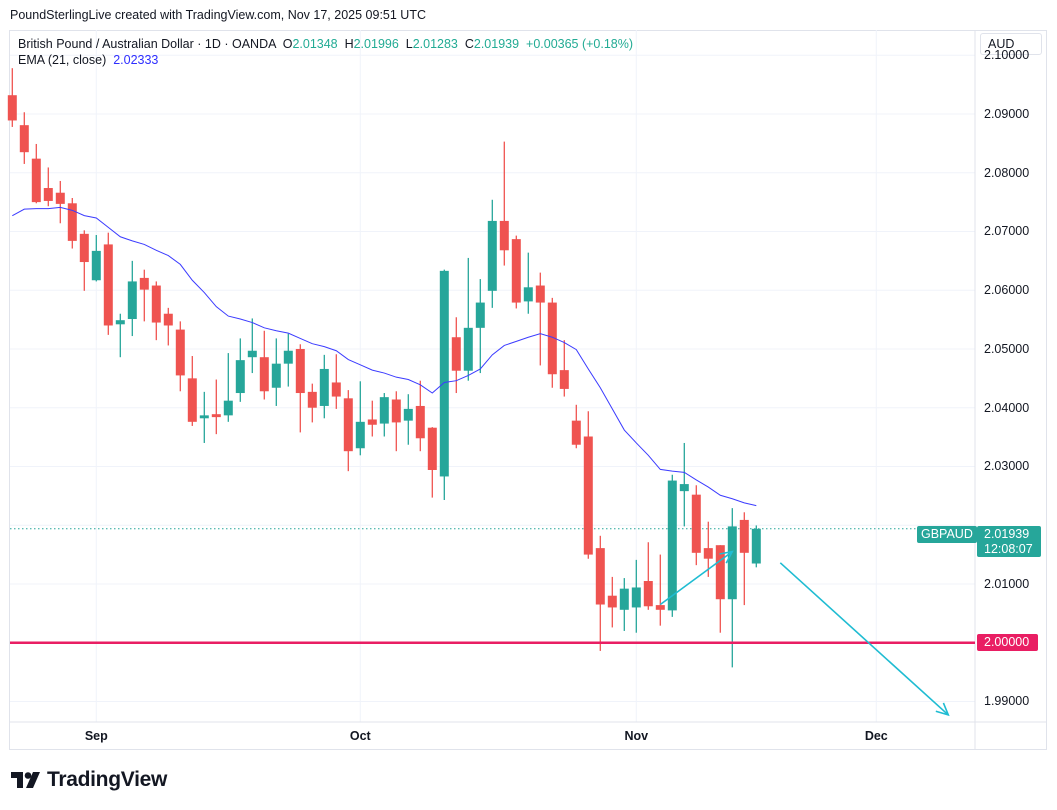 The height and width of the screenshot is (810, 1057). I want to click on price-tick: 2.08000, so click(1007, 172).